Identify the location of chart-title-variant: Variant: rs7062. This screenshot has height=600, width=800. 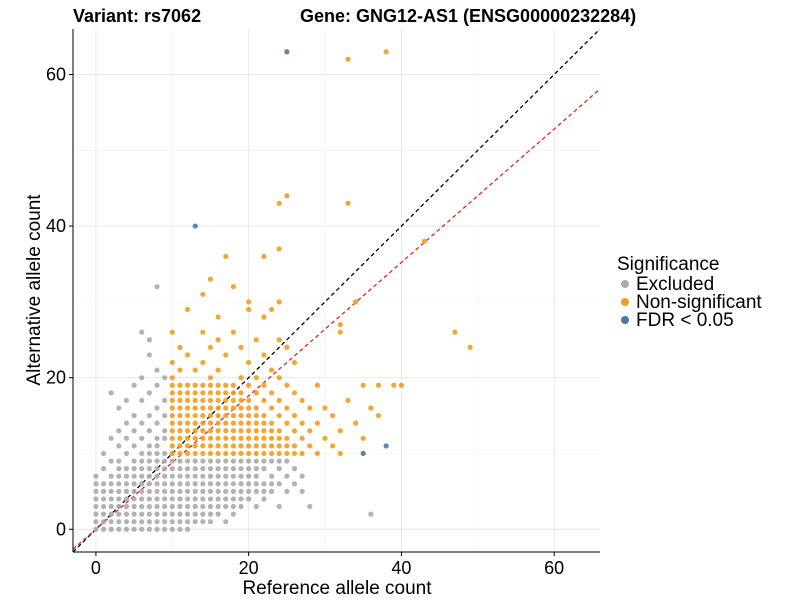
(137, 16).